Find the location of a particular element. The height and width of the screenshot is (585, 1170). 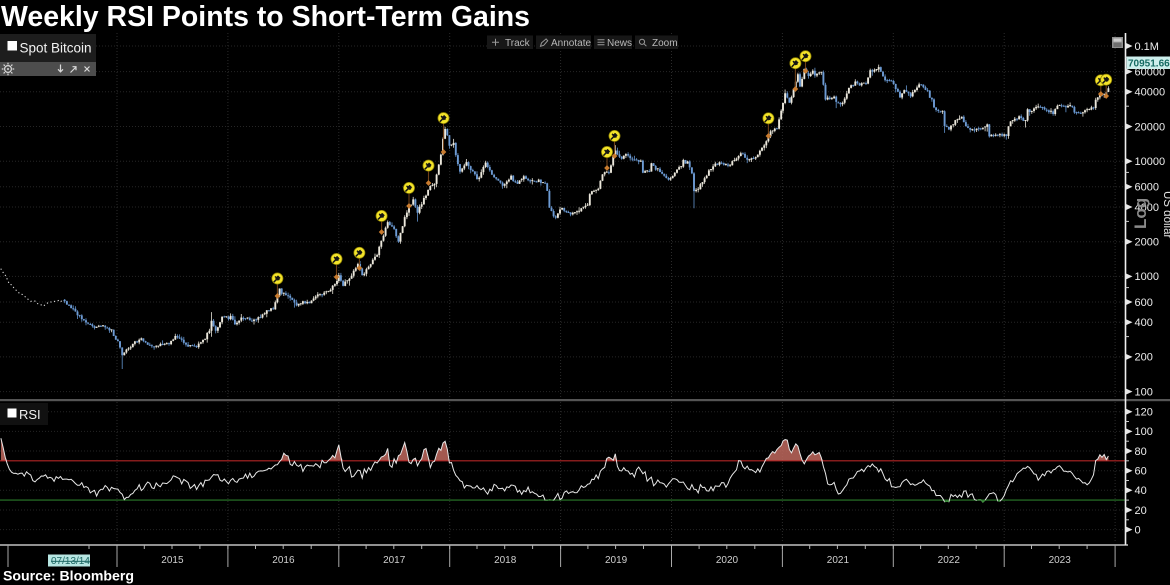

svg-text: Spot Bitcoin is located at coordinates (56, 48).